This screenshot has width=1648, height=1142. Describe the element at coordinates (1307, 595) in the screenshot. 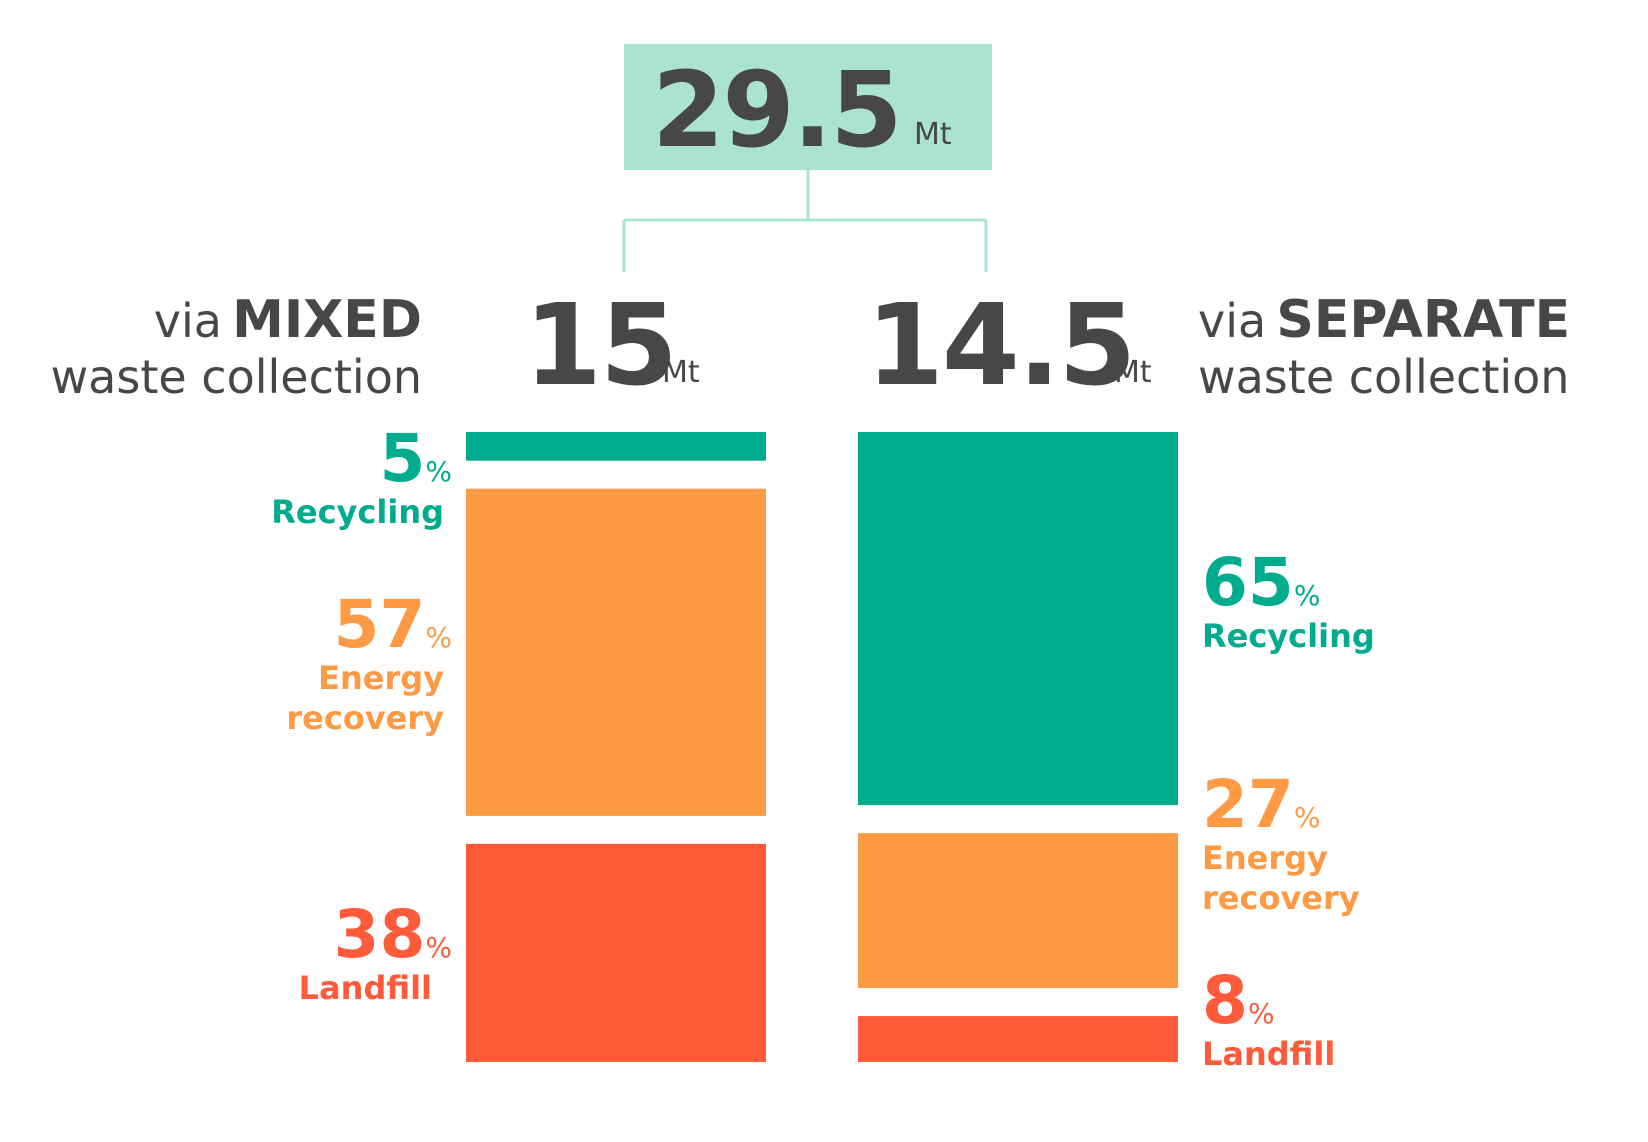

I see `separate-recycling-pct: %` at that location.